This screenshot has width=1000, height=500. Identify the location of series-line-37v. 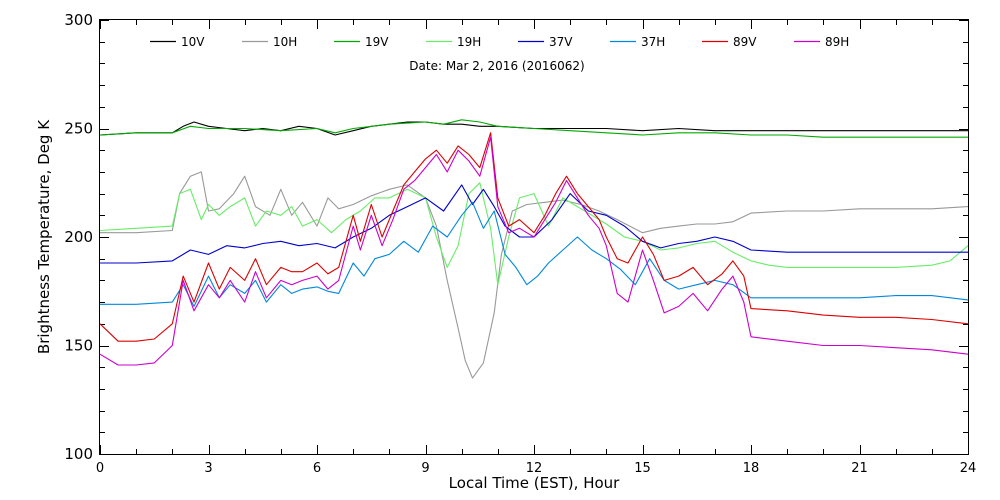
(534, 224).